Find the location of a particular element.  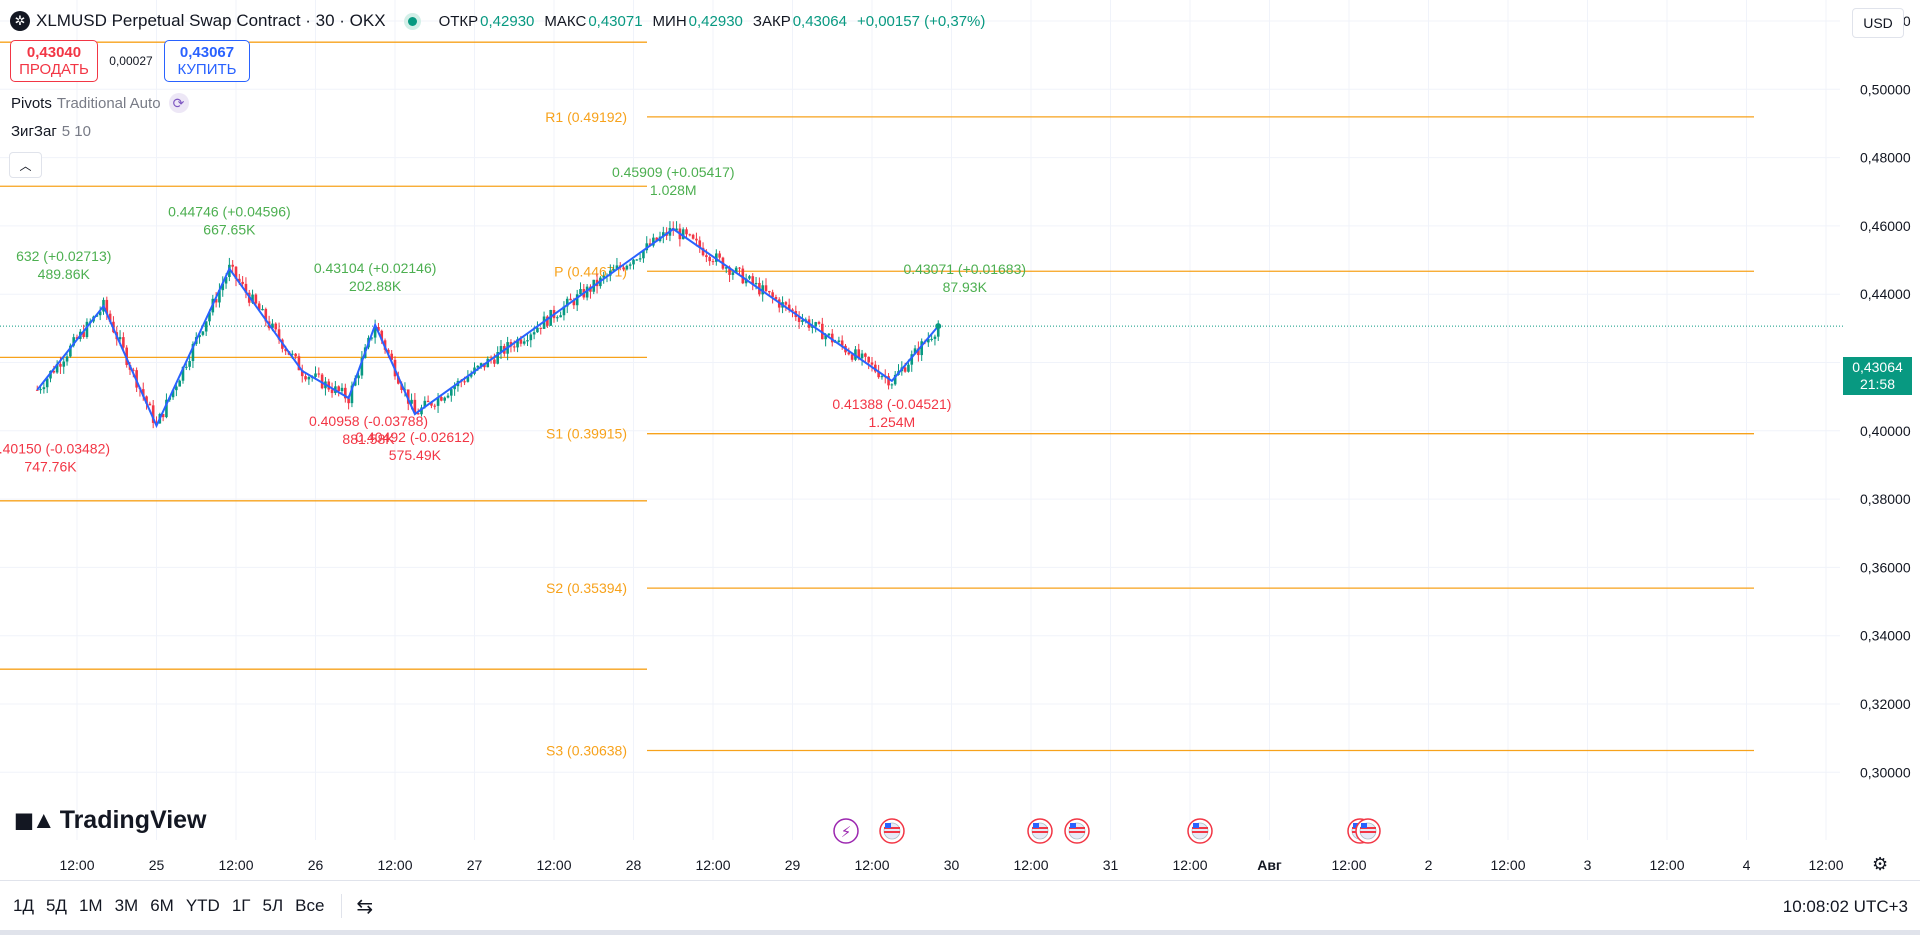

buy-button: 0,43067 КУПИТЬ is located at coordinates (207, 61).